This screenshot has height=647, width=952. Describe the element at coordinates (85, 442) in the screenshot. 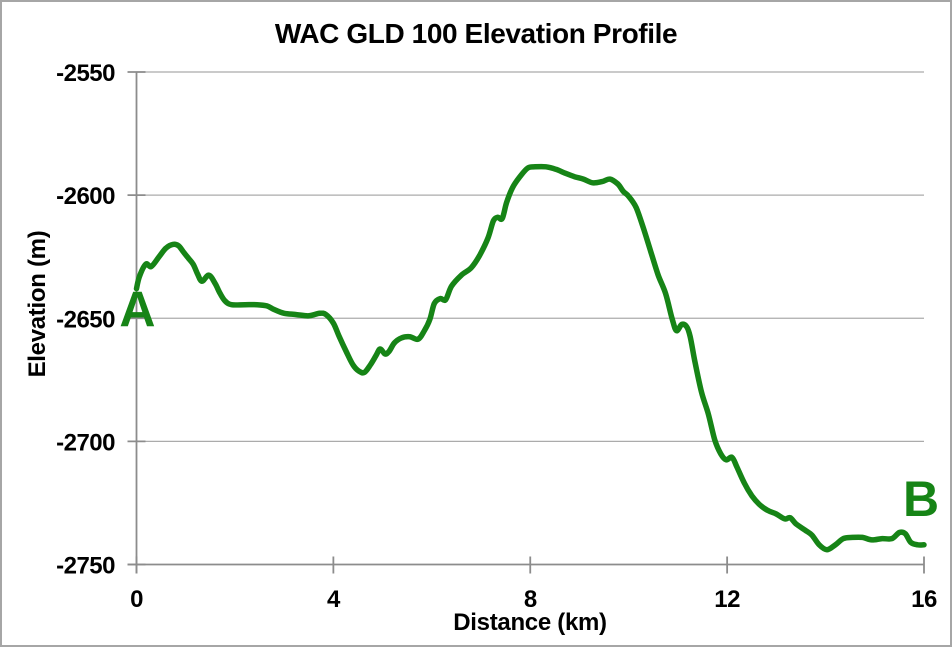

I see `y-tick-label: -2700` at that location.